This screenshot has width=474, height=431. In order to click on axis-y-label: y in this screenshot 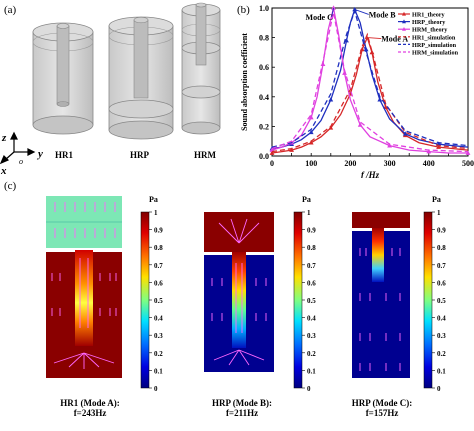, I will do `click(39, 154)`.